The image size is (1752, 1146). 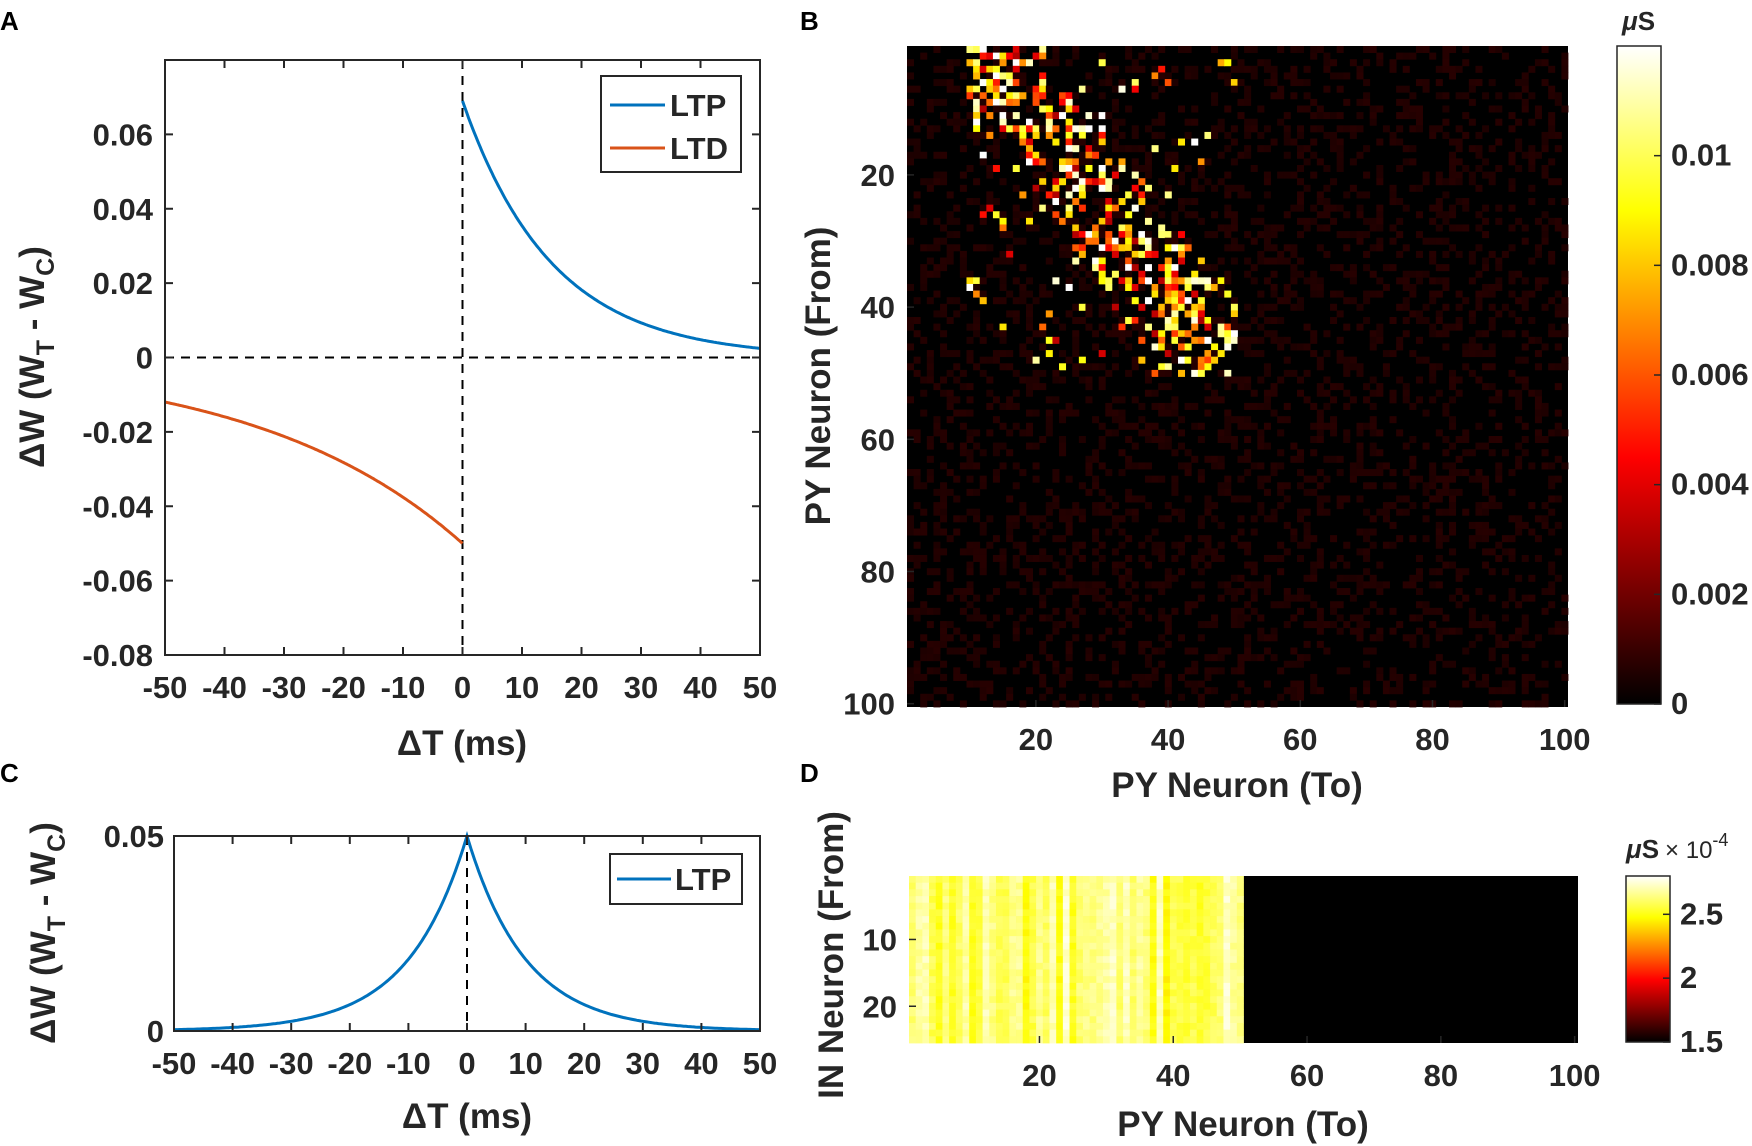 I want to click on panel-a-xtick-label: -20, so click(x=343, y=687).